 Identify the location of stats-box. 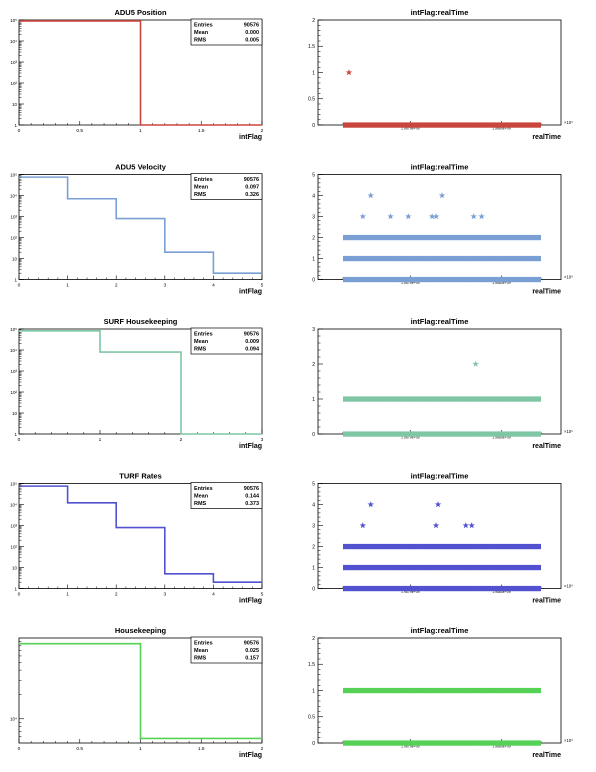
(226, 341).